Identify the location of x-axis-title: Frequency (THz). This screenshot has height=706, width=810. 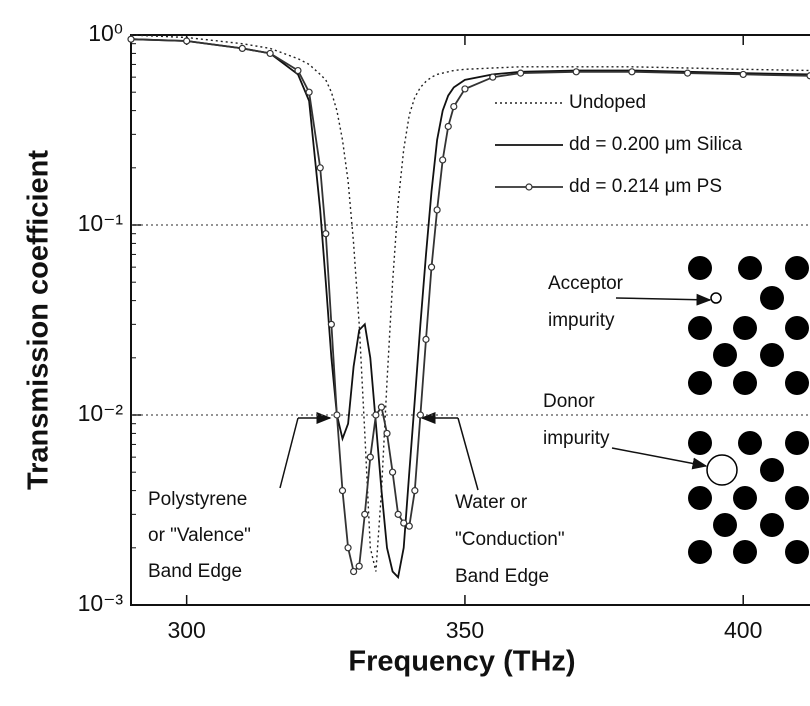
(461, 662).